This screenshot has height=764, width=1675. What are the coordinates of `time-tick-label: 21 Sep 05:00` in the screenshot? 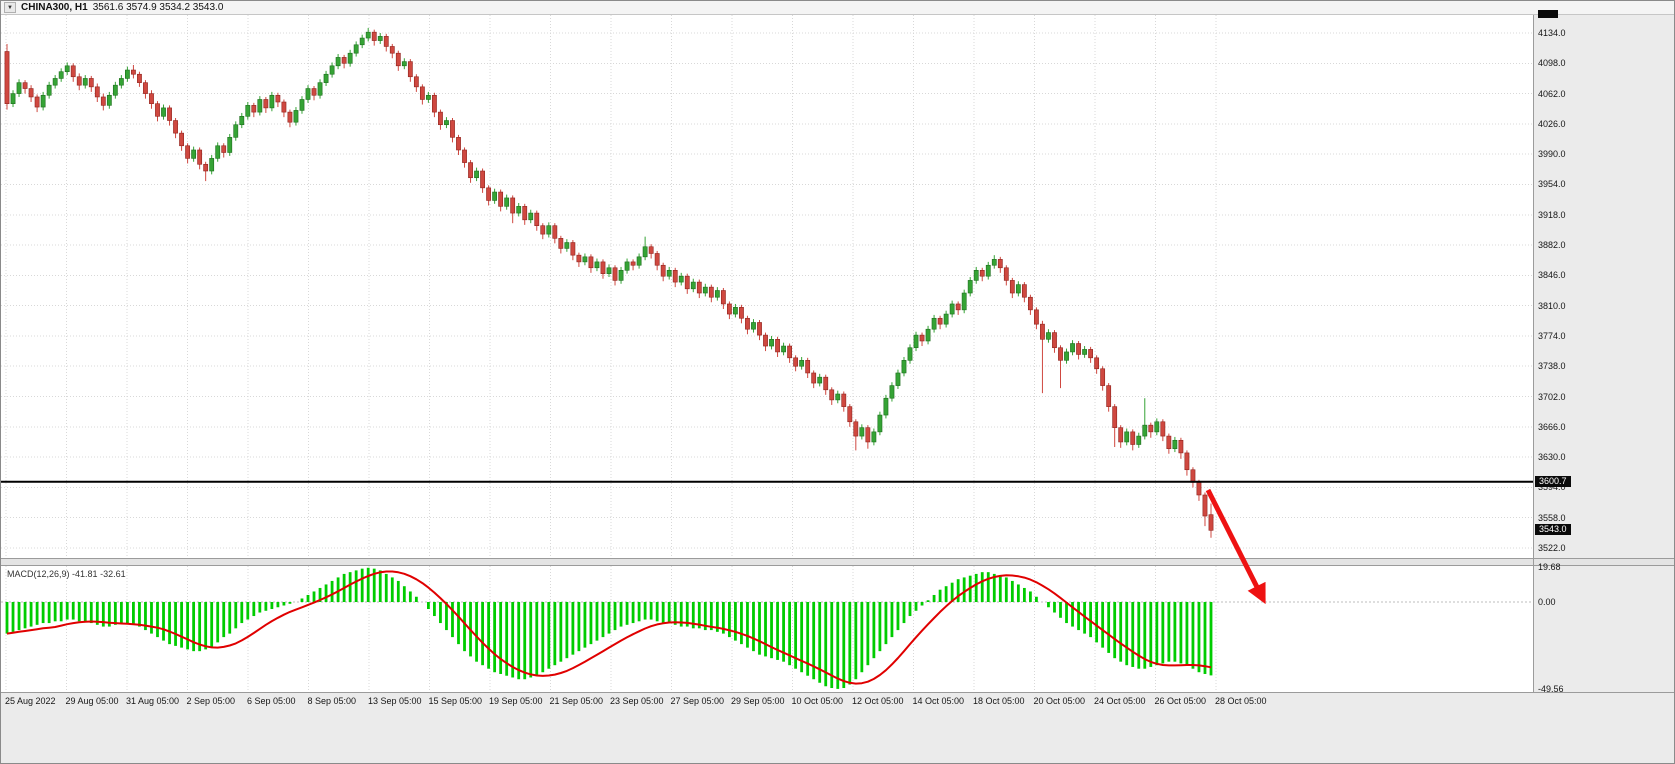 It's located at (576, 701).